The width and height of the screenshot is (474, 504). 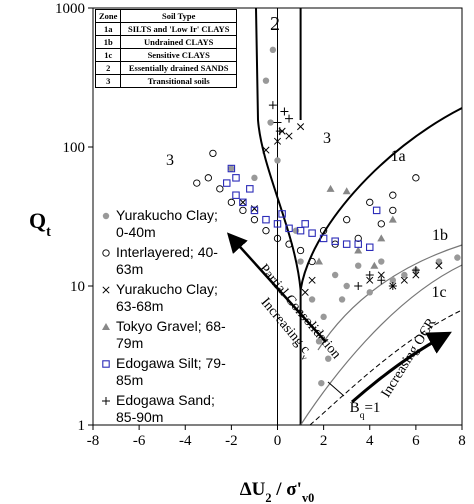 What do you see at coordinates (304, 357) in the screenshot?
I see `annotation-part: v` at bounding box center [304, 357].